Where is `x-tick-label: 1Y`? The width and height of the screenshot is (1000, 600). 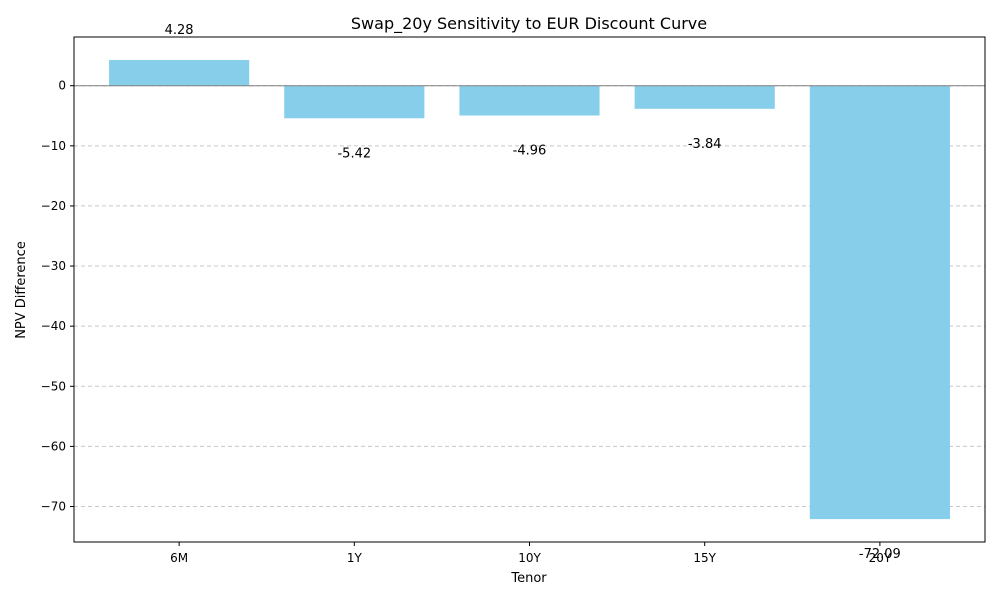 x-tick-label: 1Y is located at coordinates (355, 558).